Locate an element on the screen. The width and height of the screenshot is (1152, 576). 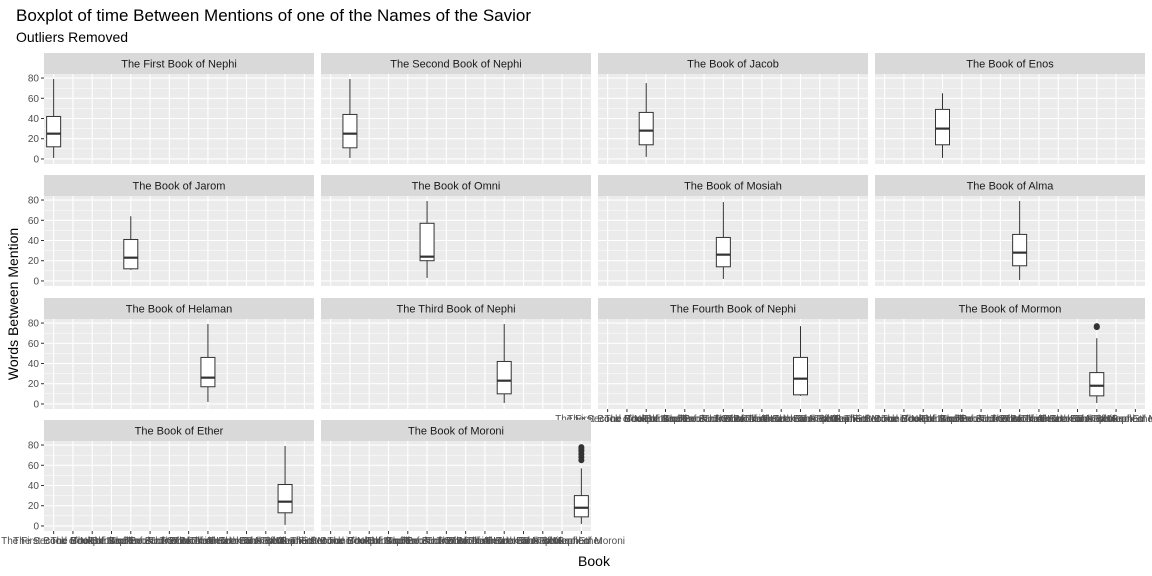
facet-label: The Book of Mormon is located at coordinates (1010, 310).